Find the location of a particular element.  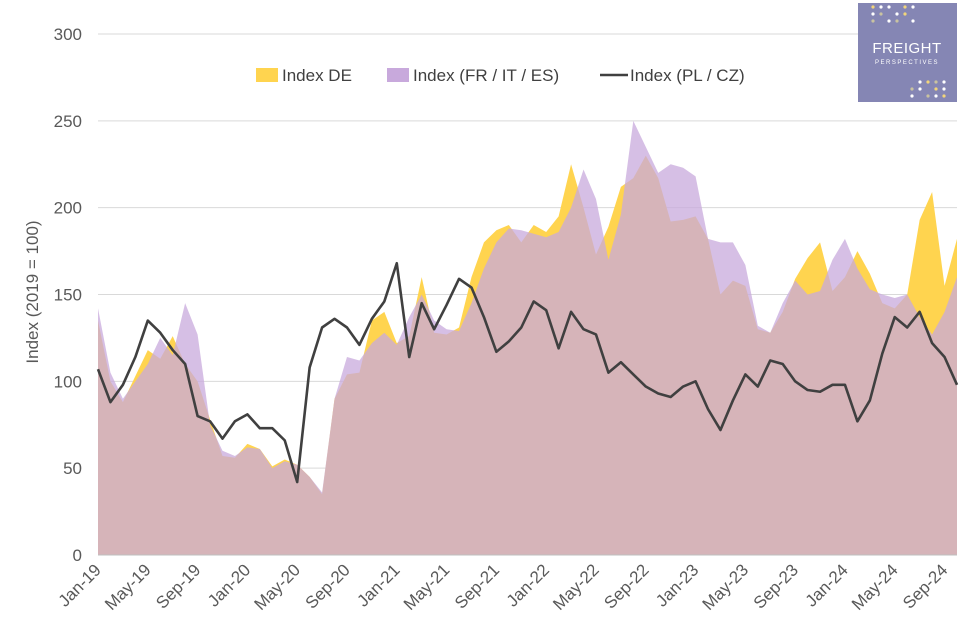

logo-background is located at coordinates (907, 52).